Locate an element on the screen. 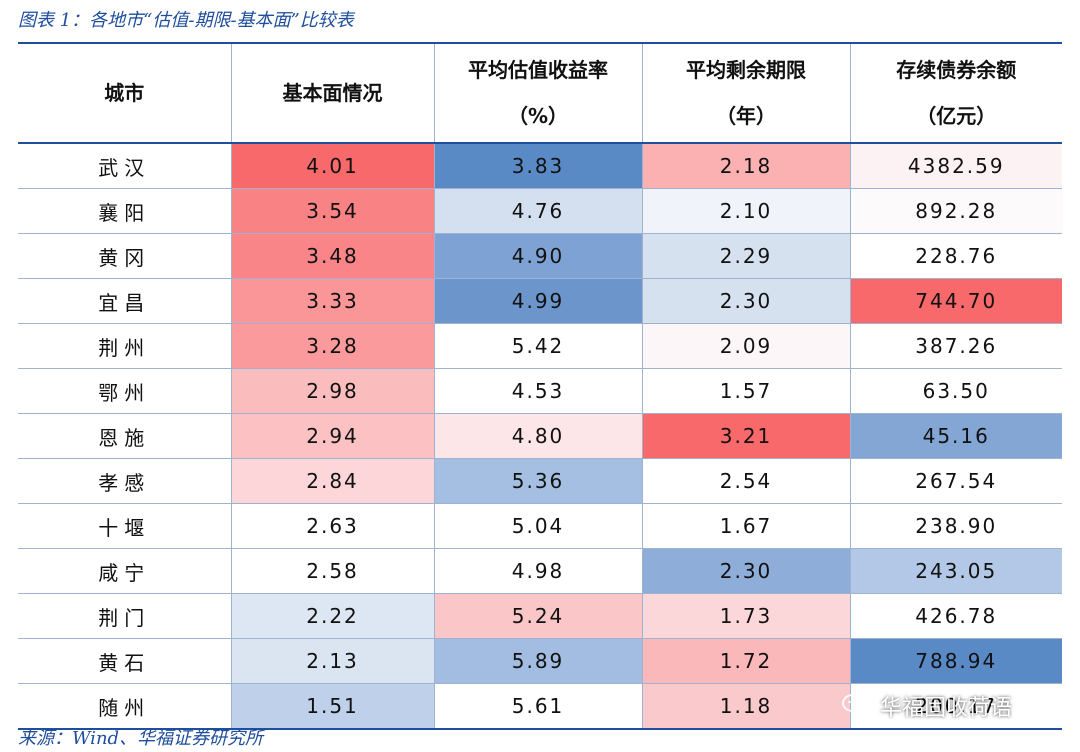  maturity-cell: 1.57 is located at coordinates (746, 391).